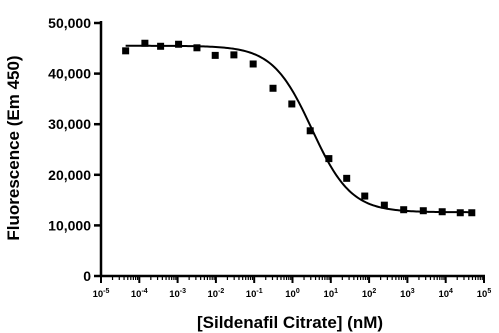  Describe the element at coordinates (101, 294) in the screenshot. I see `x-tick-label: 10⁻⁵` at that location.